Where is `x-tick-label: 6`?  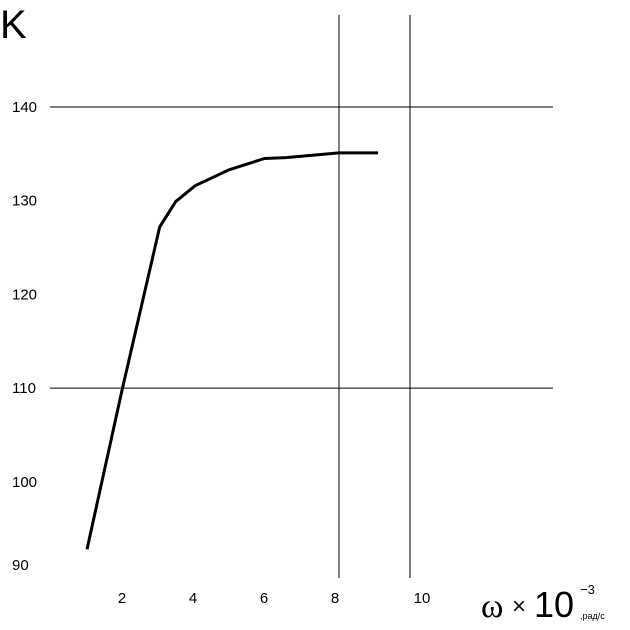
x-tick-label: 6 is located at coordinates (264, 598).